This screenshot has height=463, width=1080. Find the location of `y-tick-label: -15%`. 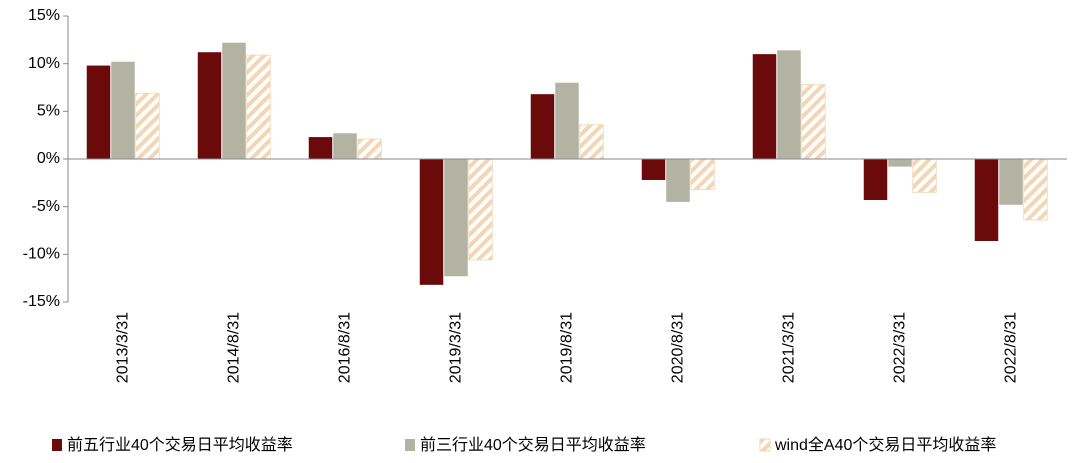

y-tick-label: -15% is located at coordinates (41, 301).